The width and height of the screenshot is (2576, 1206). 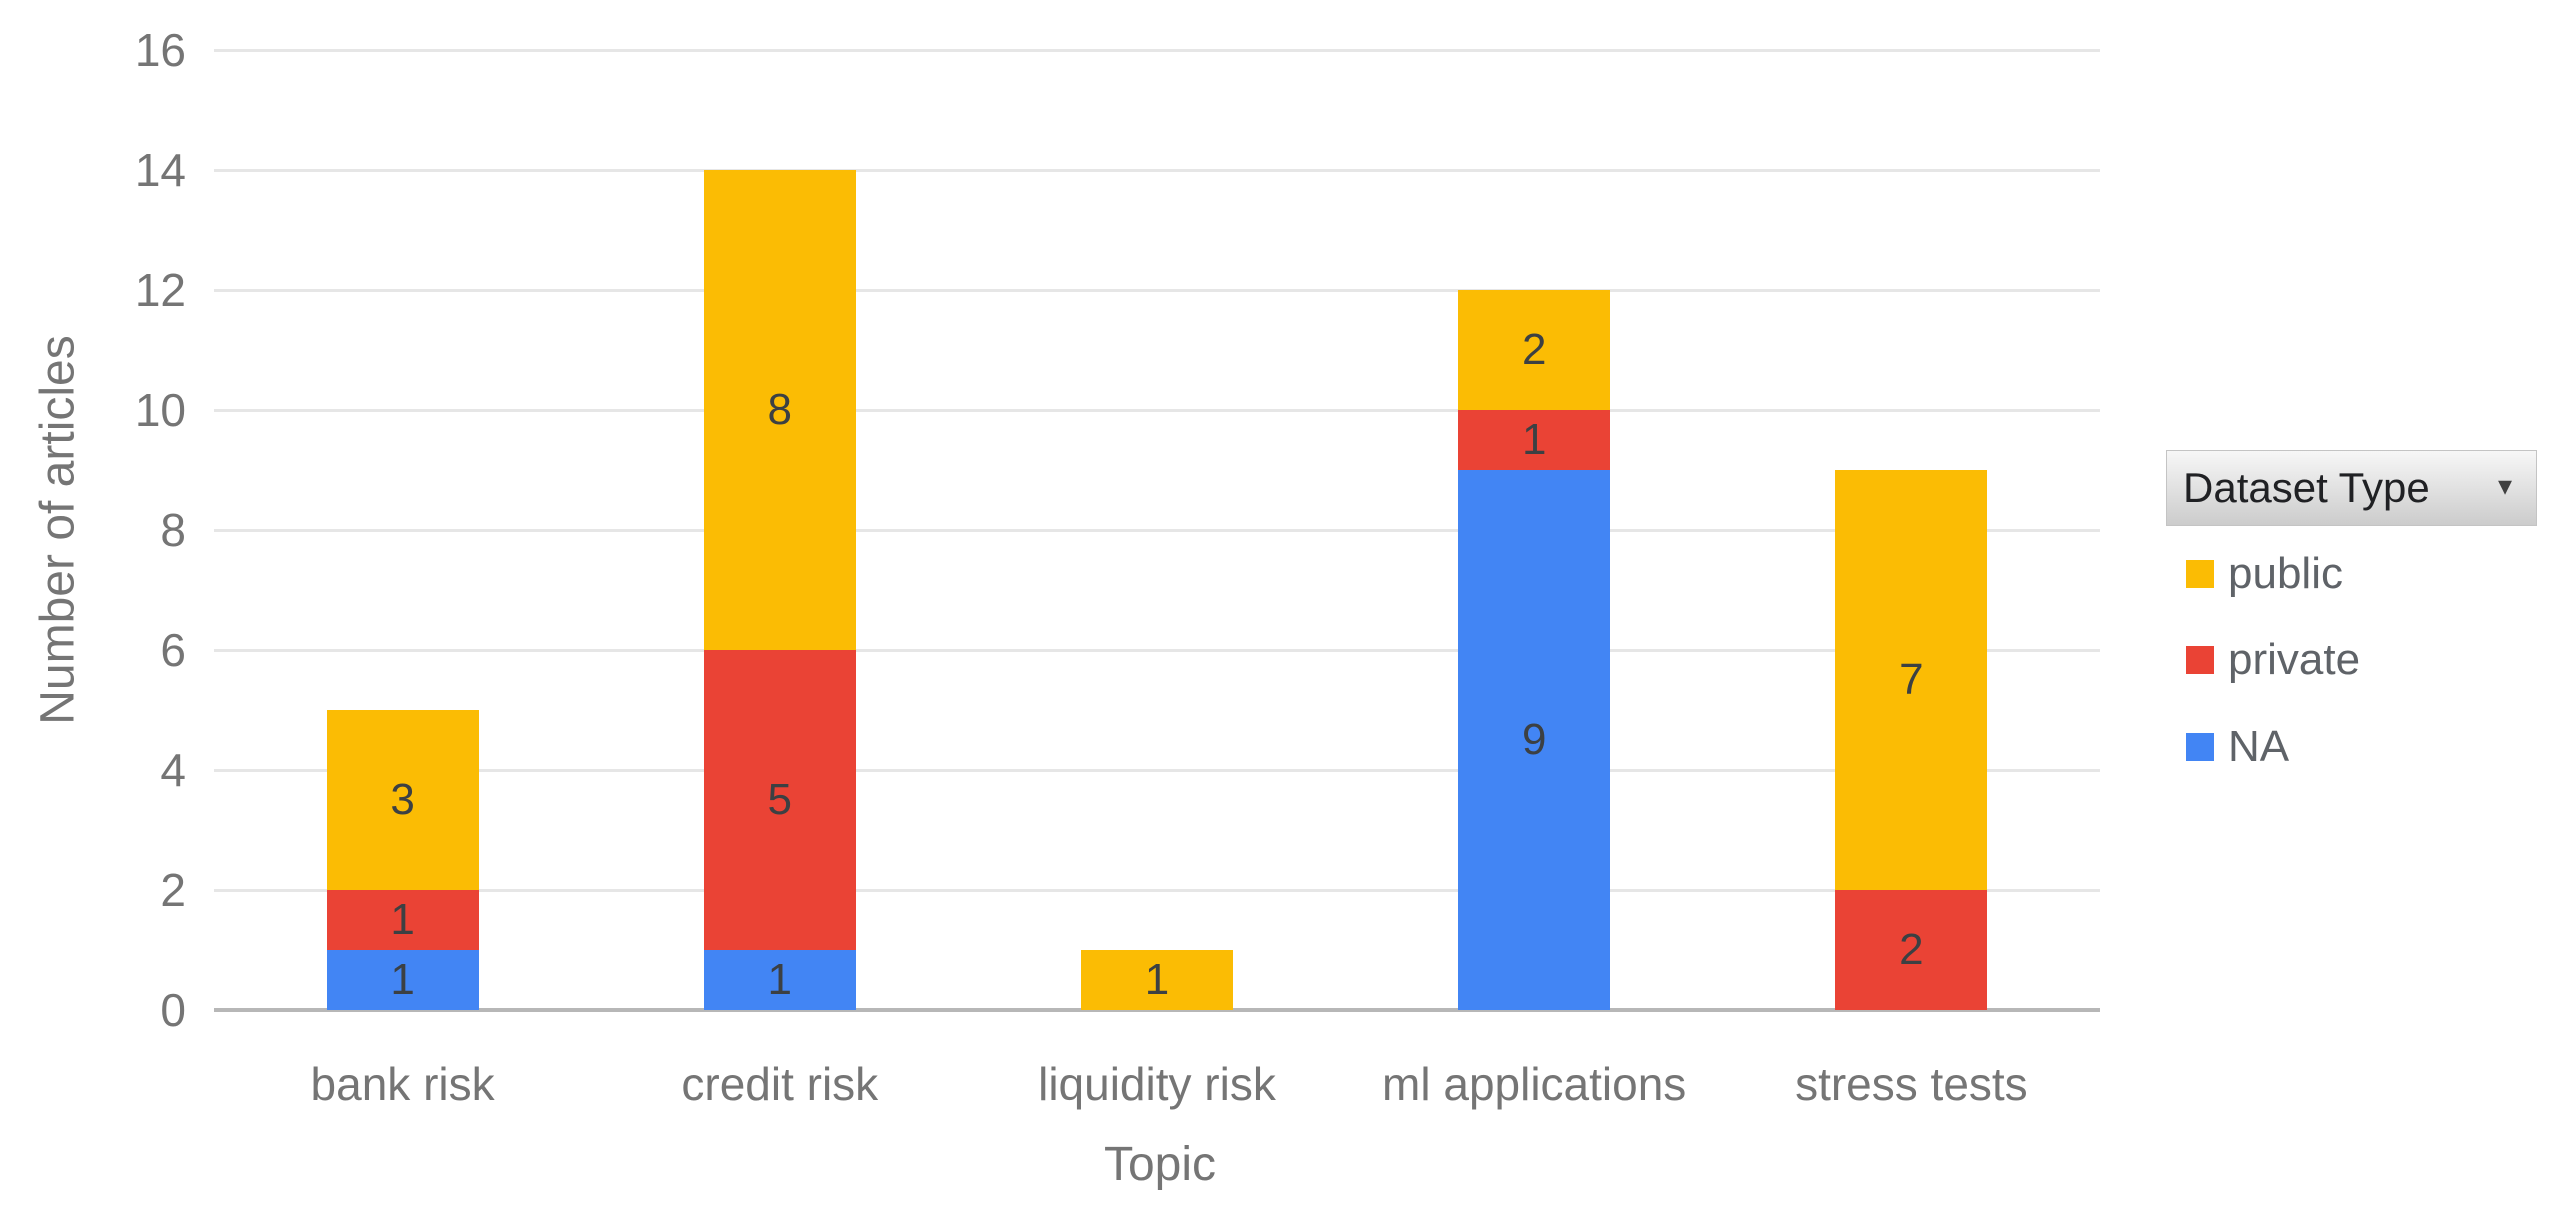 I want to click on bar-segment-na-ml-applications, so click(x=1534, y=740).